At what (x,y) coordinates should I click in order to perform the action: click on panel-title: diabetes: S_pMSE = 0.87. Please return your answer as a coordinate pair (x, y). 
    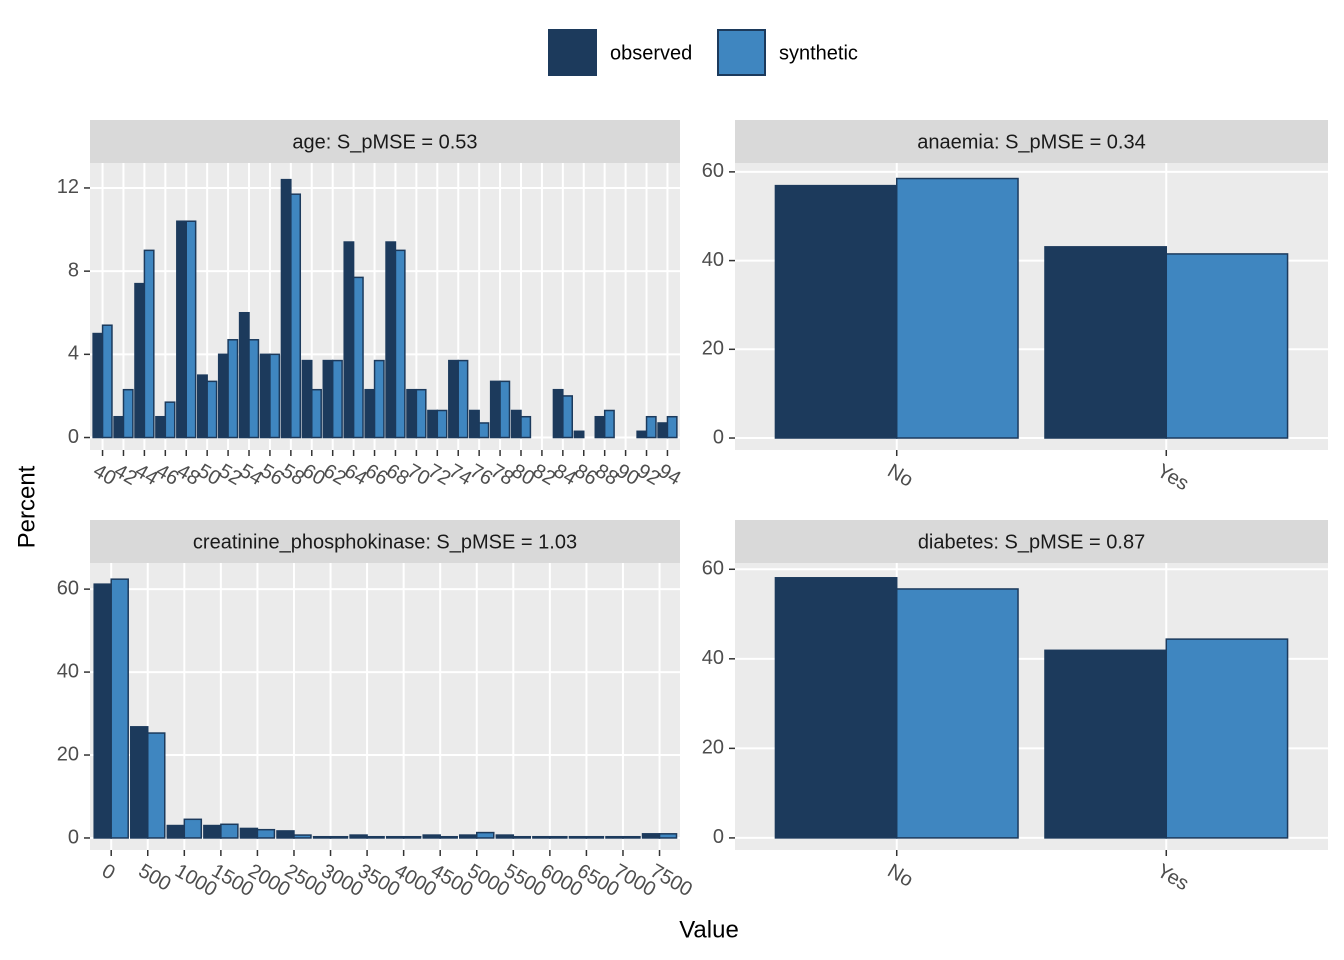
    Looking at the image, I should click on (1031, 542).